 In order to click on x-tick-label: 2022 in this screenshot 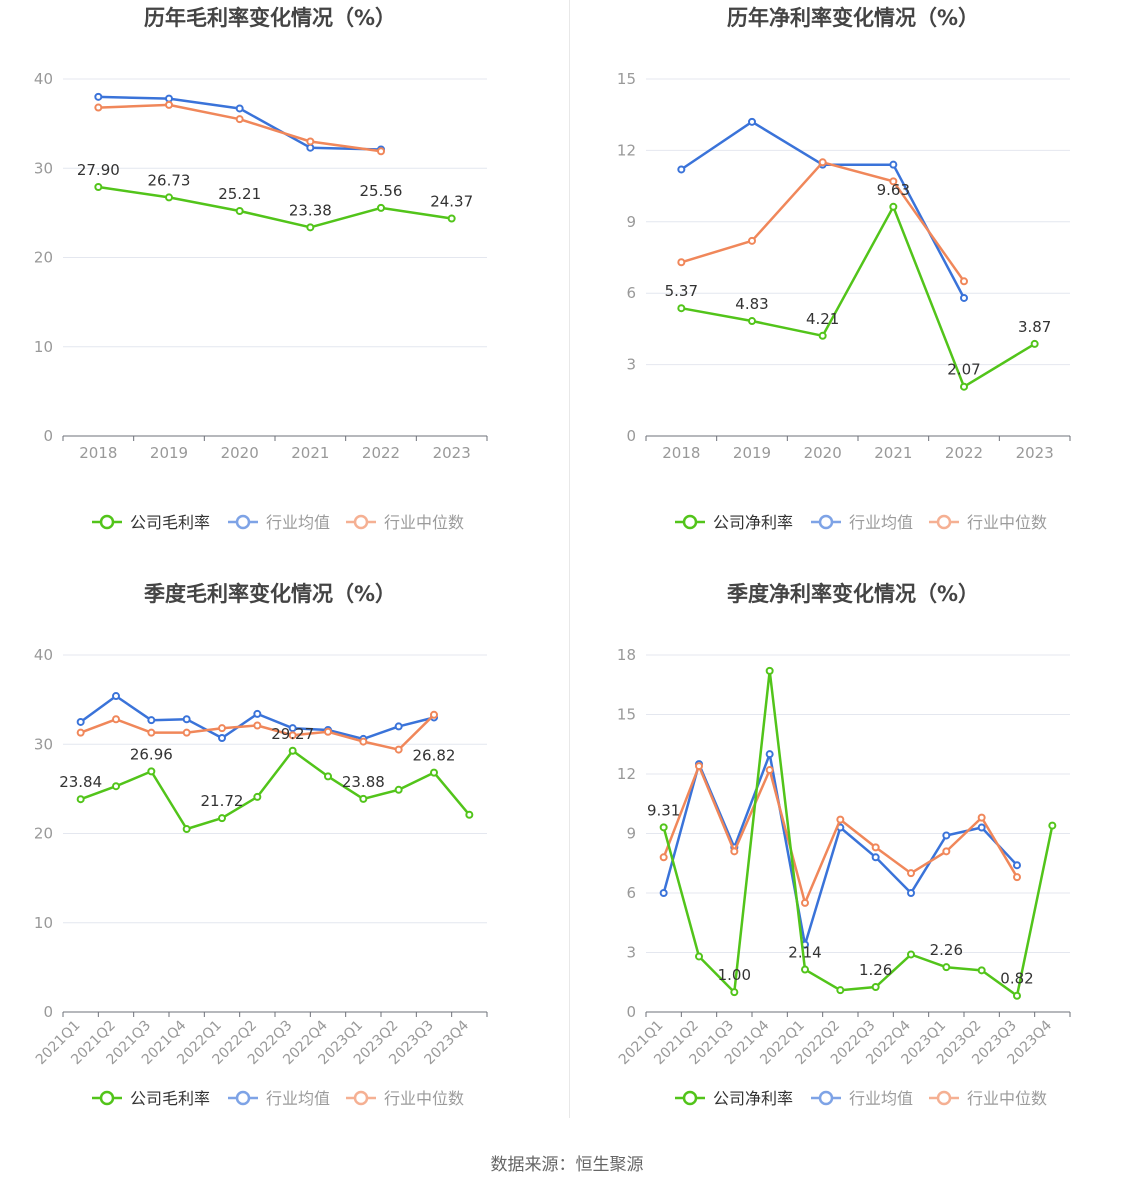, I will do `click(381, 453)`.